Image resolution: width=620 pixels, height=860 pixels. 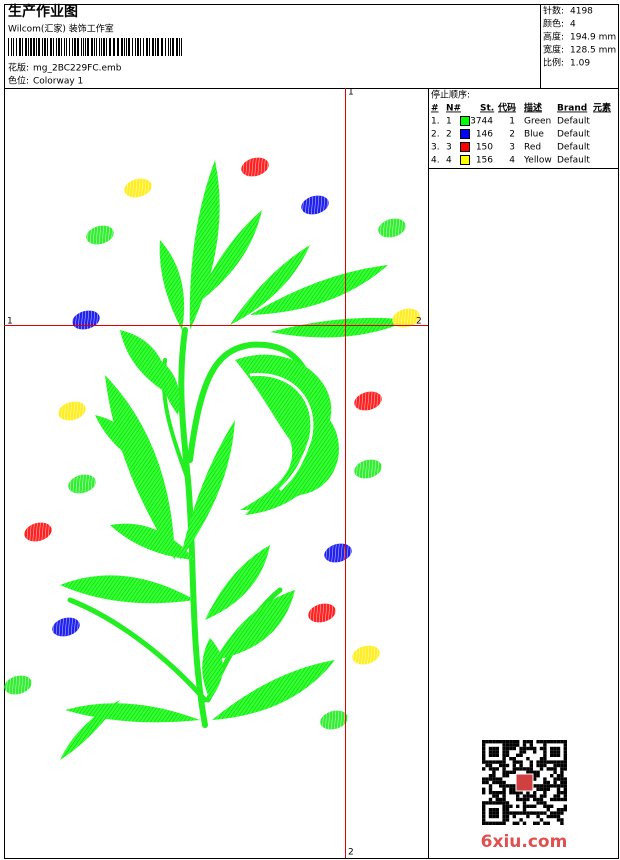 I want to click on colorway: Colorway 1, so click(x=58, y=82).